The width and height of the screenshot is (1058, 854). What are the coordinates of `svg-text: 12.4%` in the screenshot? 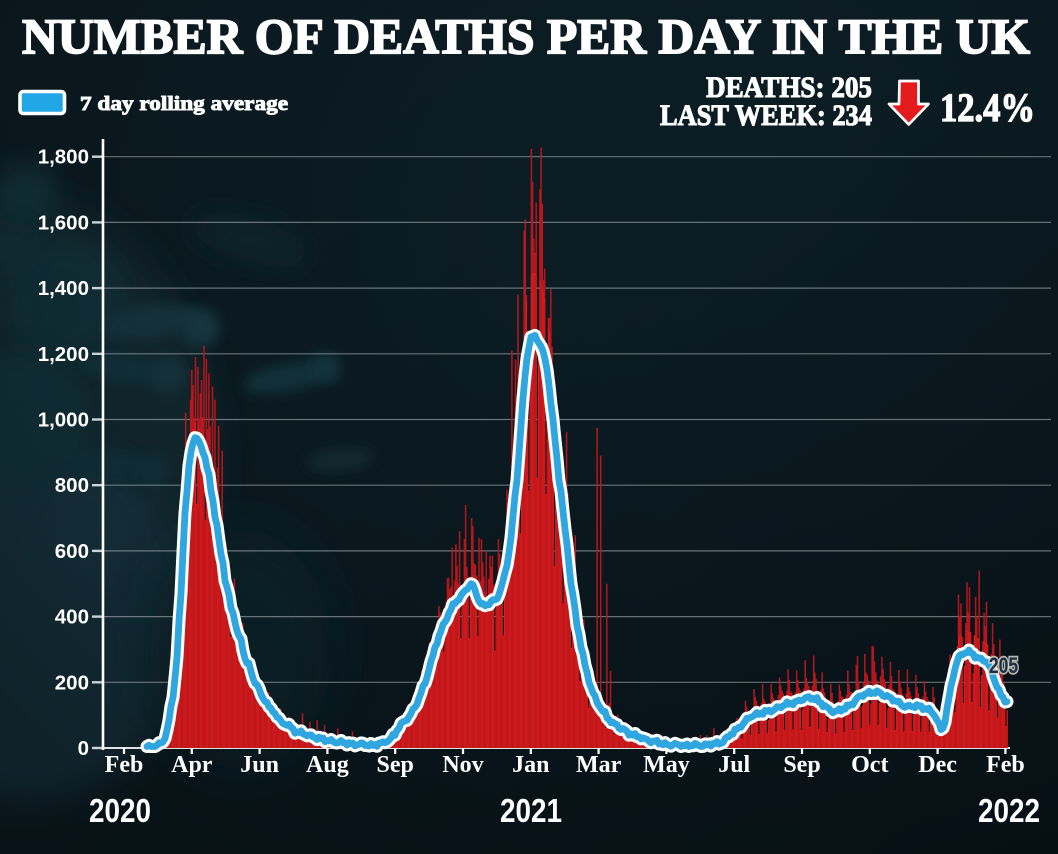 It's located at (987, 107).